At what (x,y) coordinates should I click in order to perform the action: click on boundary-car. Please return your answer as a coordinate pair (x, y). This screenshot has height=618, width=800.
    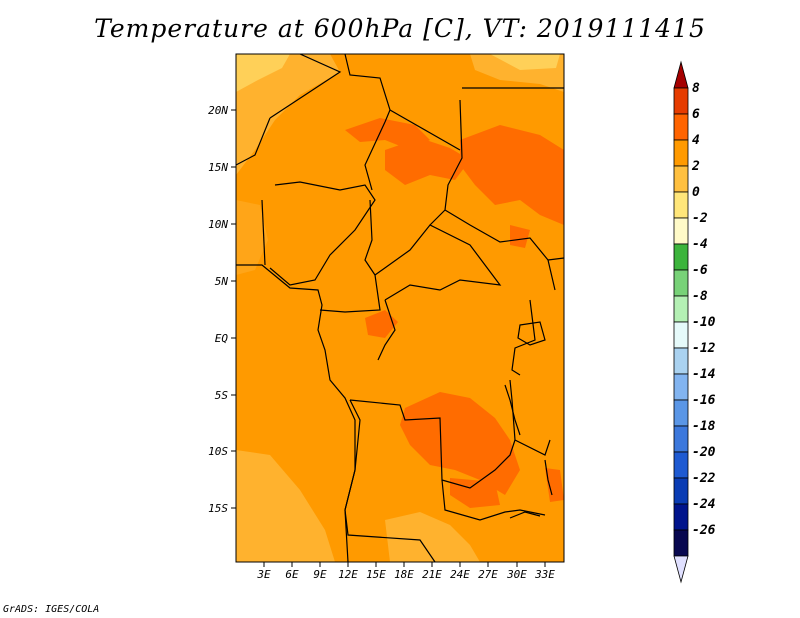
    Looking at the image, I should click on (438, 262).